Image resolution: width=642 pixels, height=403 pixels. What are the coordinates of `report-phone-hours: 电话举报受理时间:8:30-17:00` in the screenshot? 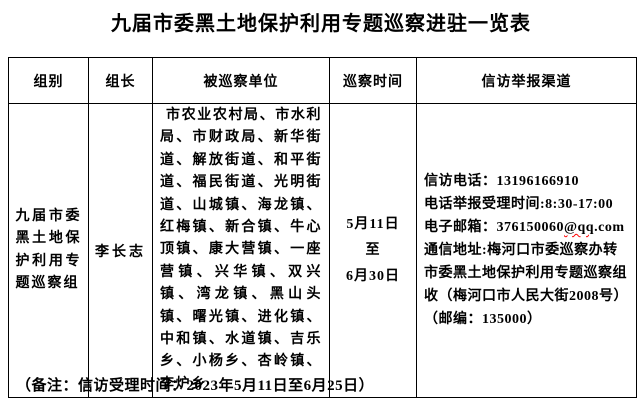 It's located at (519, 205).